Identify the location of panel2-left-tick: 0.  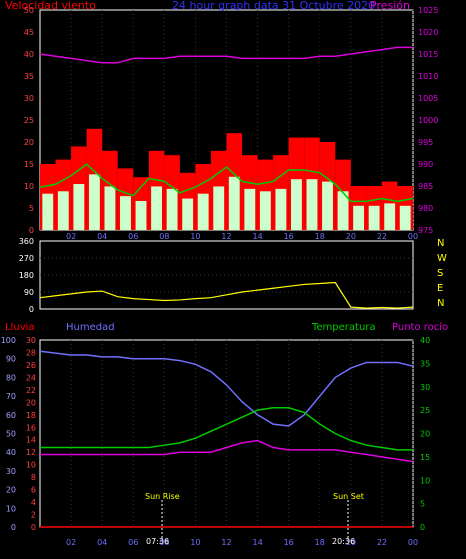
(31, 309).